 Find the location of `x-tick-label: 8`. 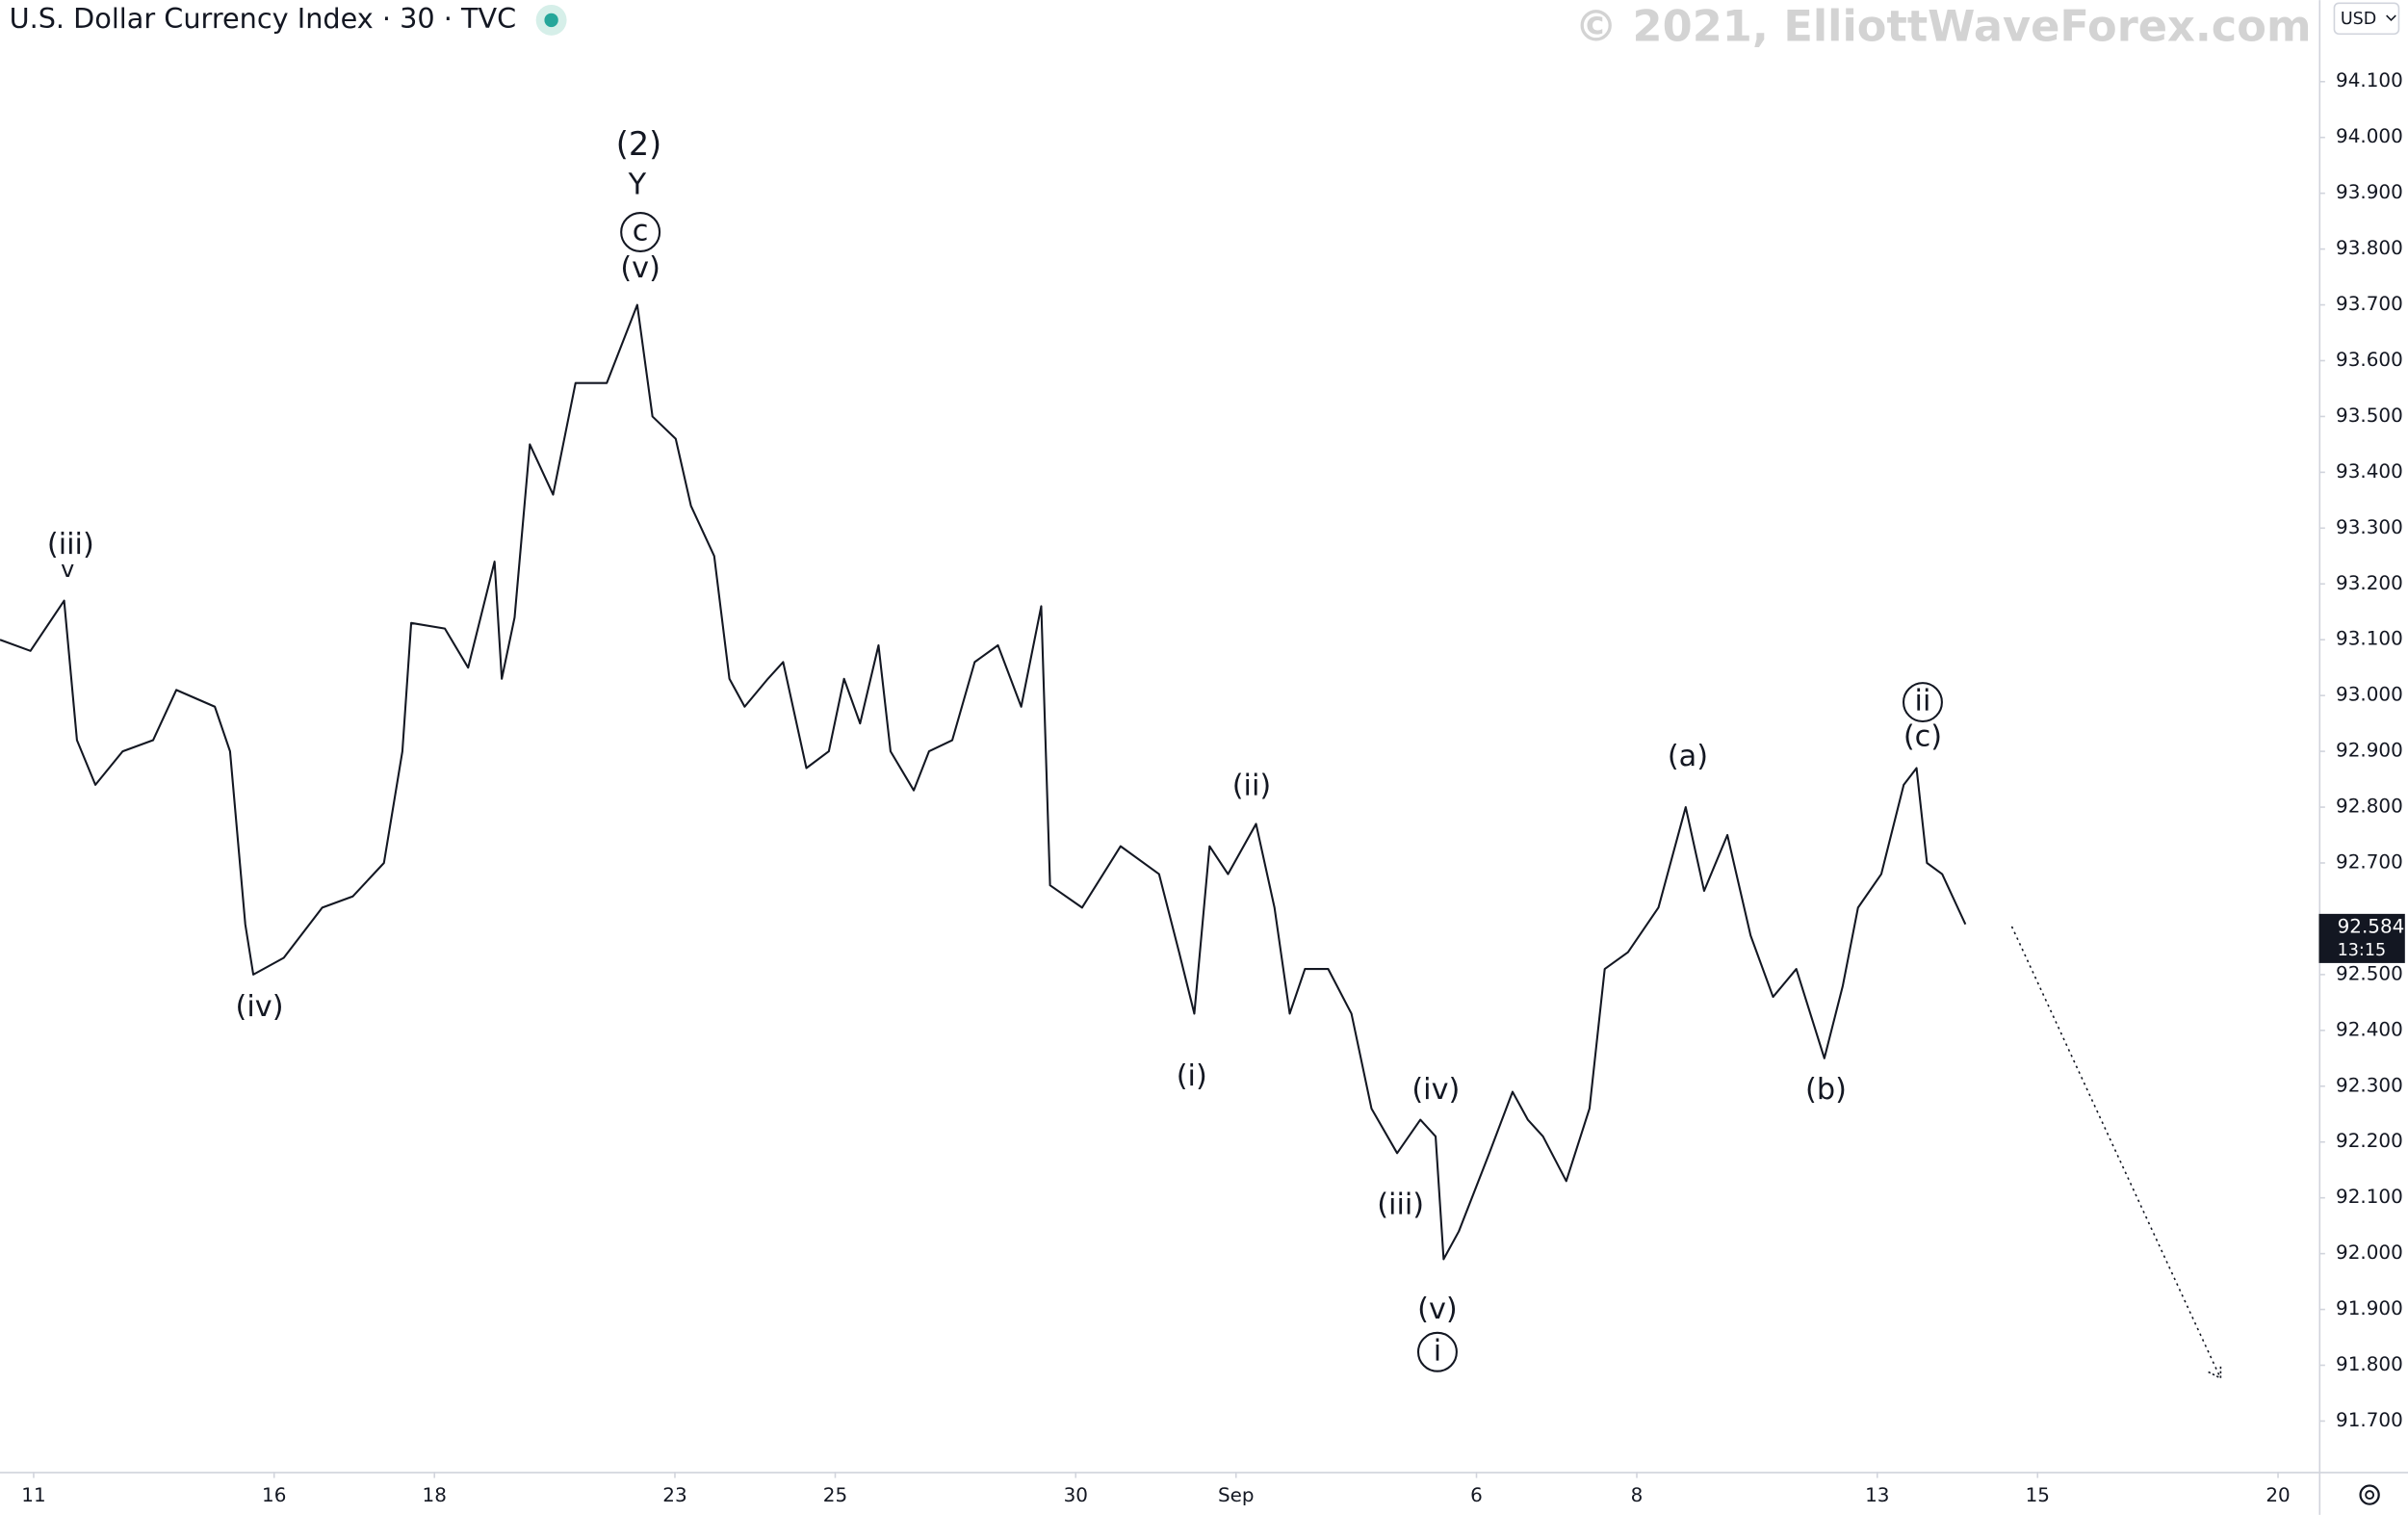

x-tick-label: 8 is located at coordinates (1637, 1495).